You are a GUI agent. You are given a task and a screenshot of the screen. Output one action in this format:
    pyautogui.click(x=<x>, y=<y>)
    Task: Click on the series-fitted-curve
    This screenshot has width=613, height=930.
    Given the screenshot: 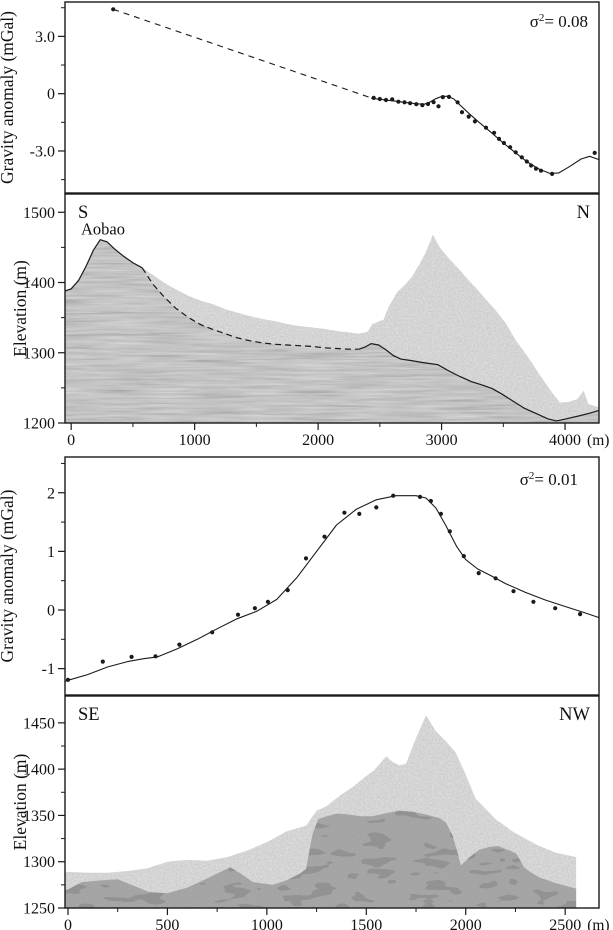 What is the action you would take?
    pyautogui.click(x=485, y=135)
    